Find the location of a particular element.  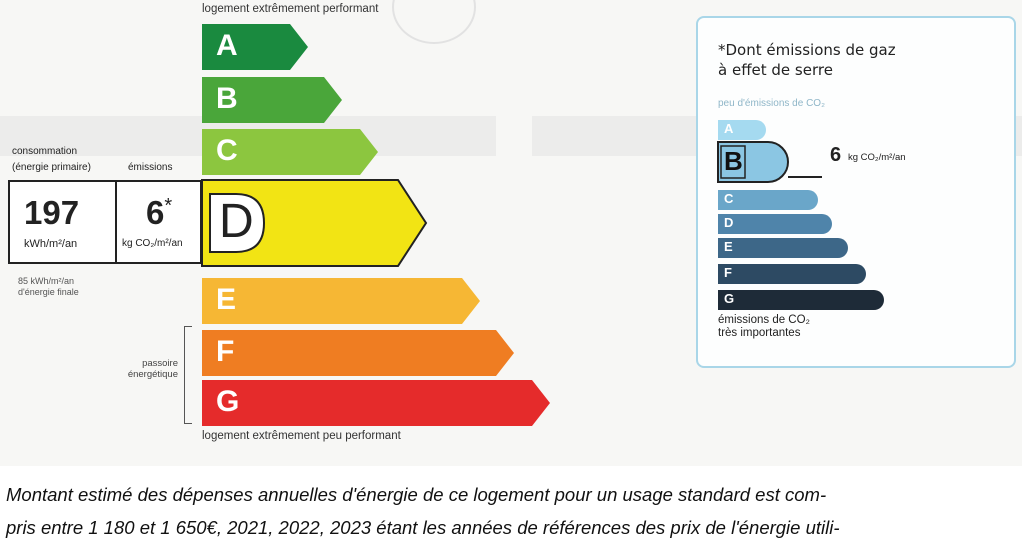

ghg-note-line2: à effet de serre is located at coordinates (775, 70).